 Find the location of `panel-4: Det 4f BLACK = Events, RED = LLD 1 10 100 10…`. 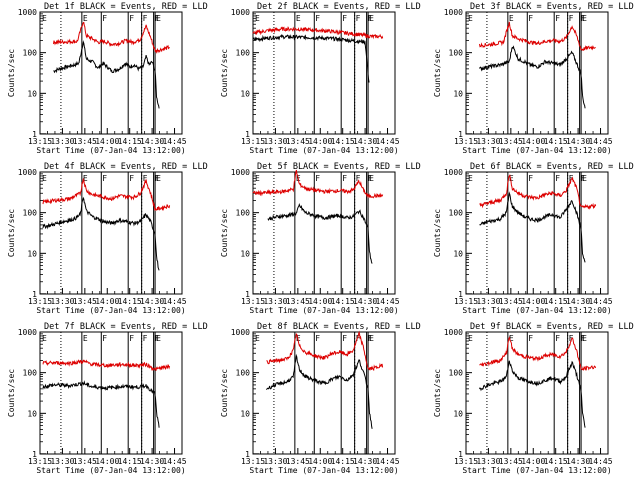

panel-4: Det 4f BLACK = Events, RED = LLD 1 10 100 10… is located at coordinates (107, 238).